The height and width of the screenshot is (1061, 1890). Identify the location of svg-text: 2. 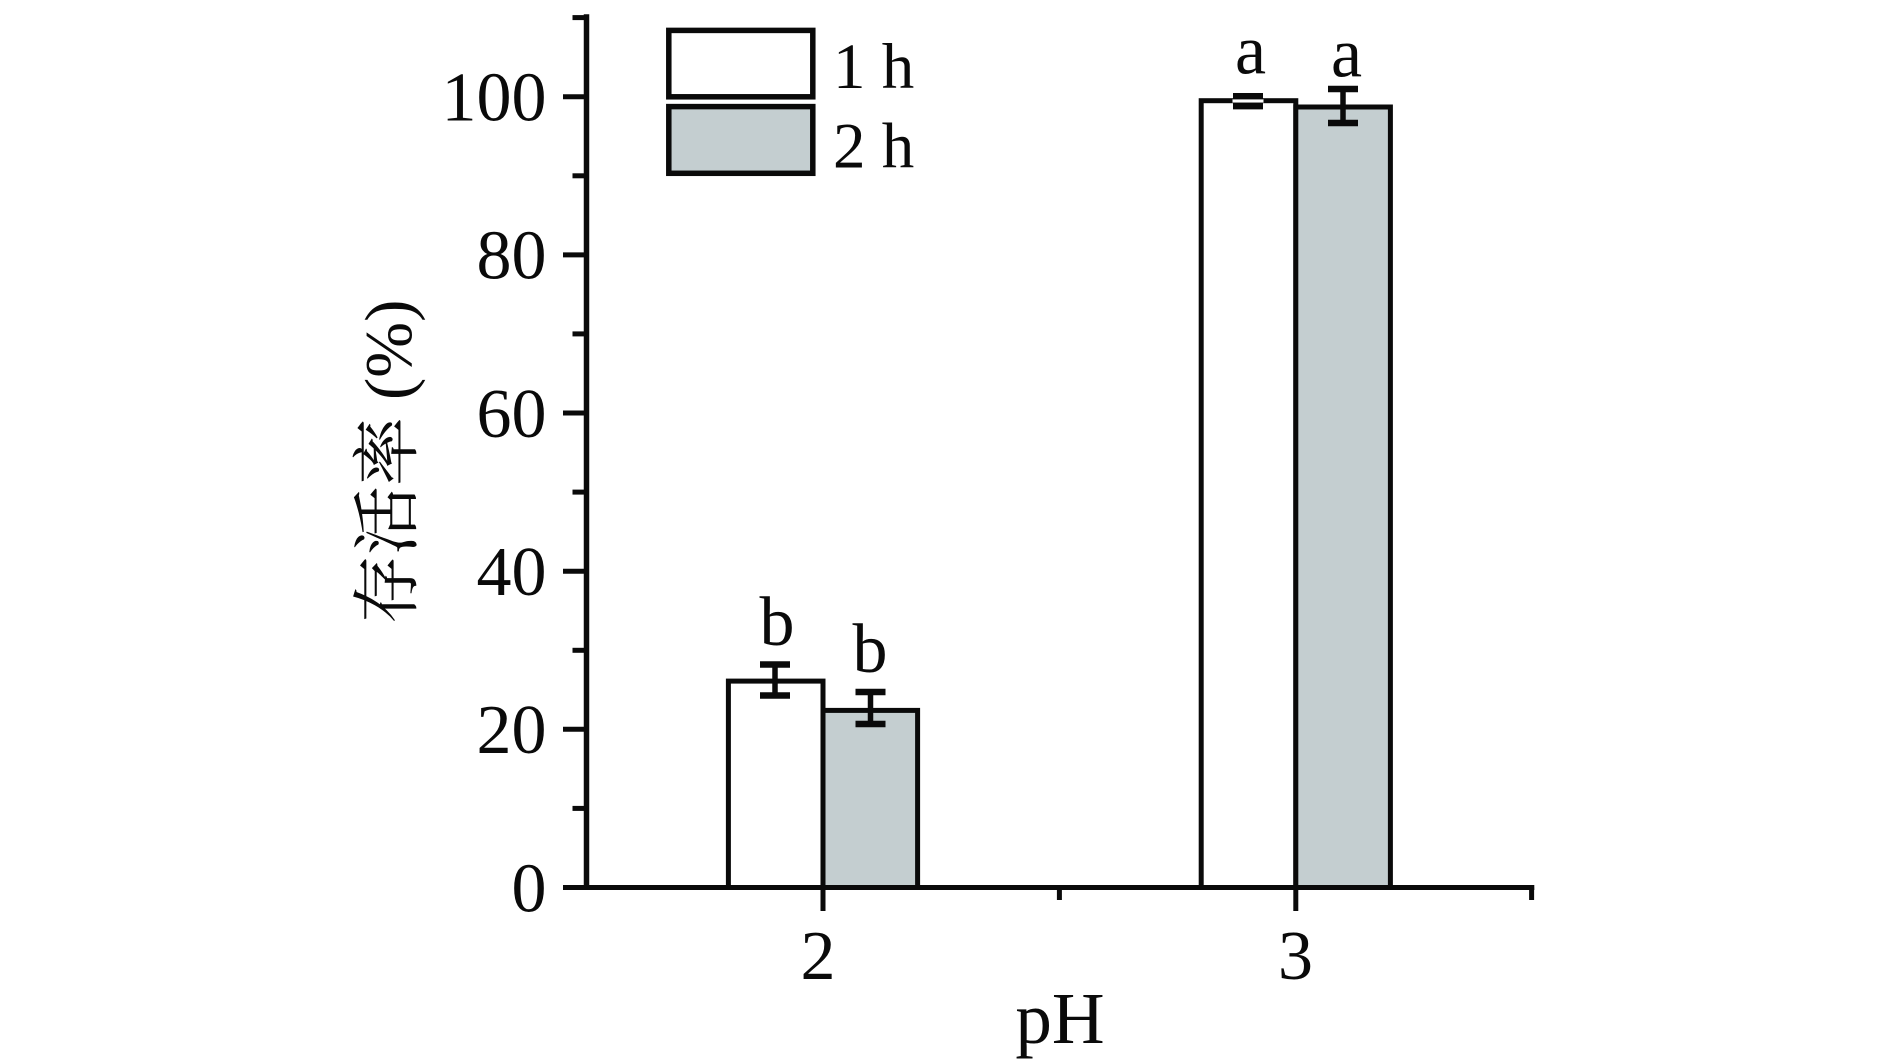
(818, 956).